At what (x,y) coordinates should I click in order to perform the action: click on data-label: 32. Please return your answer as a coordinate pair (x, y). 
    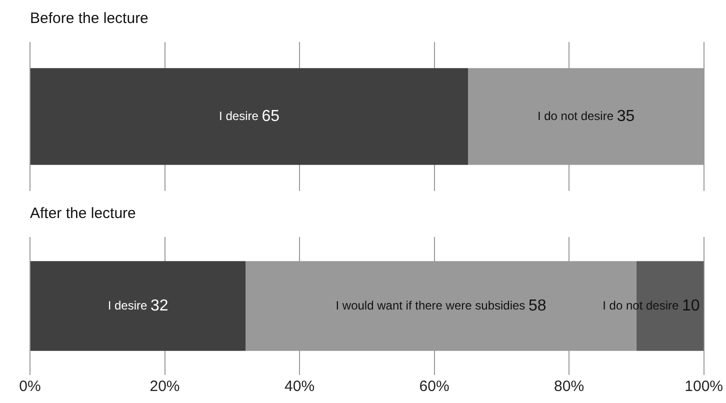
    Looking at the image, I should click on (159, 305).